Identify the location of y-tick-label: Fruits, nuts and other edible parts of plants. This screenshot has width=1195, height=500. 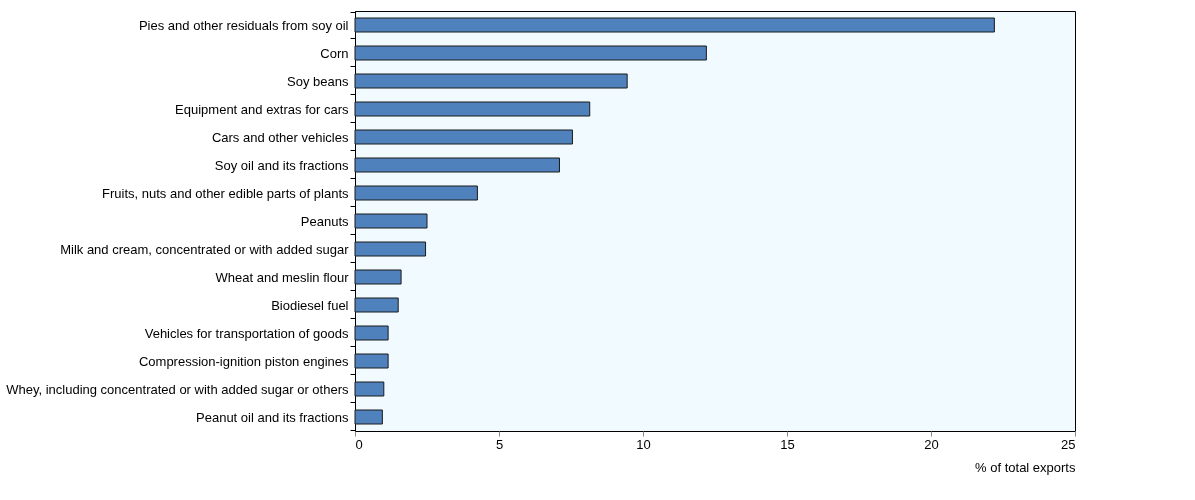
(225, 193).